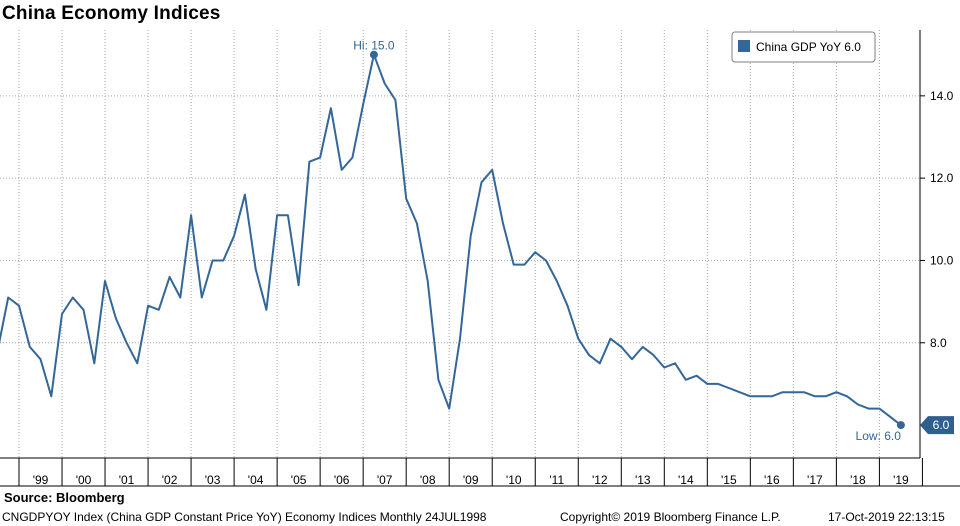 This screenshot has height=526, width=960. I want to click on x-tick-label: '00, so click(84, 480).